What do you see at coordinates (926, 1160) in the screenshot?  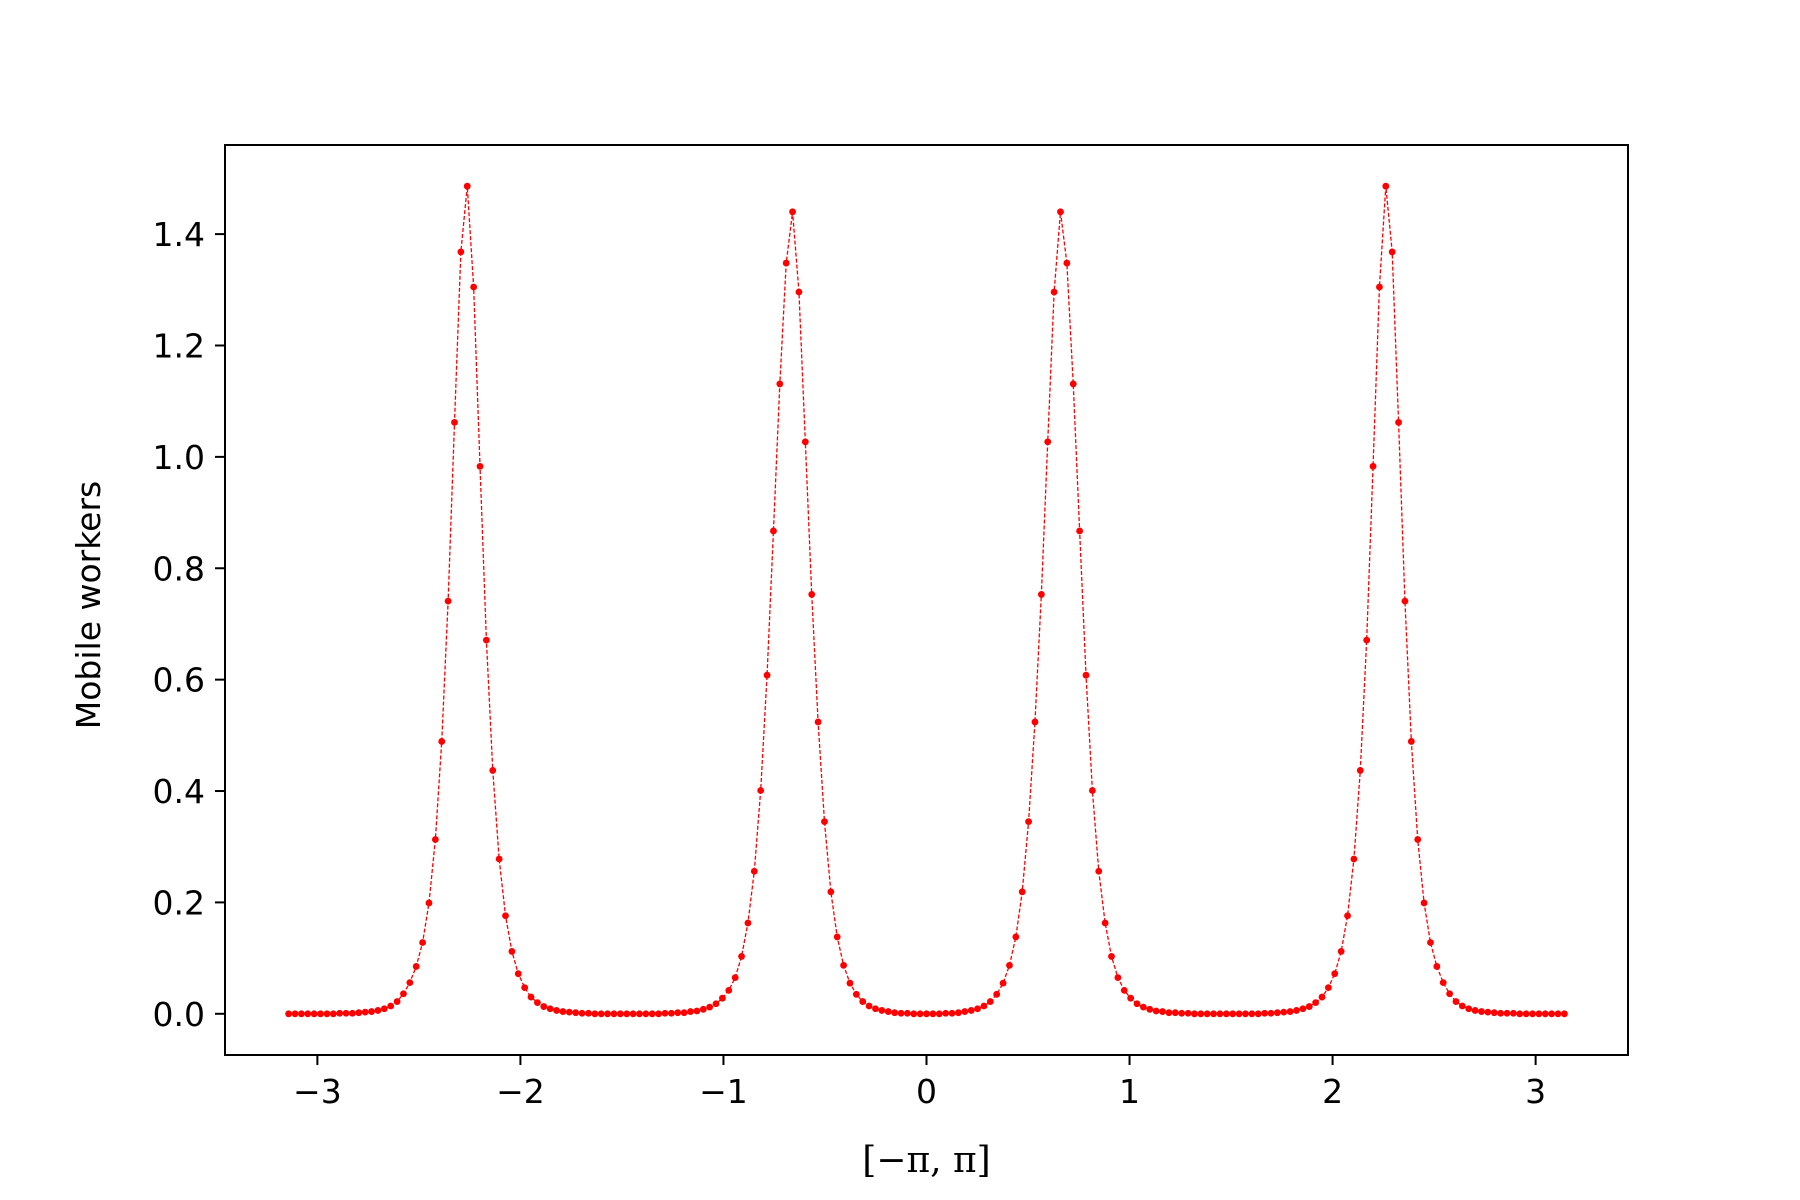 I see `x-axis-label: [−π, π]` at bounding box center [926, 1160].